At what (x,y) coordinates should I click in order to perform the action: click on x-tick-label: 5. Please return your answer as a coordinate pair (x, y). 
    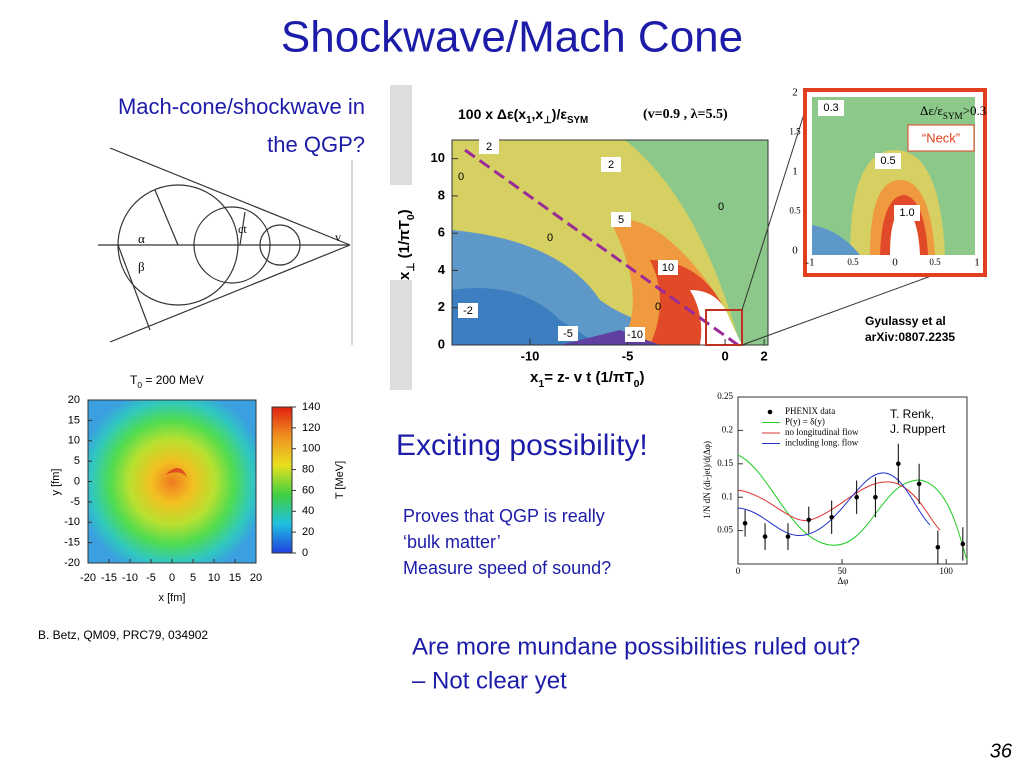
    Looking at the image, I should click on (193, 578).